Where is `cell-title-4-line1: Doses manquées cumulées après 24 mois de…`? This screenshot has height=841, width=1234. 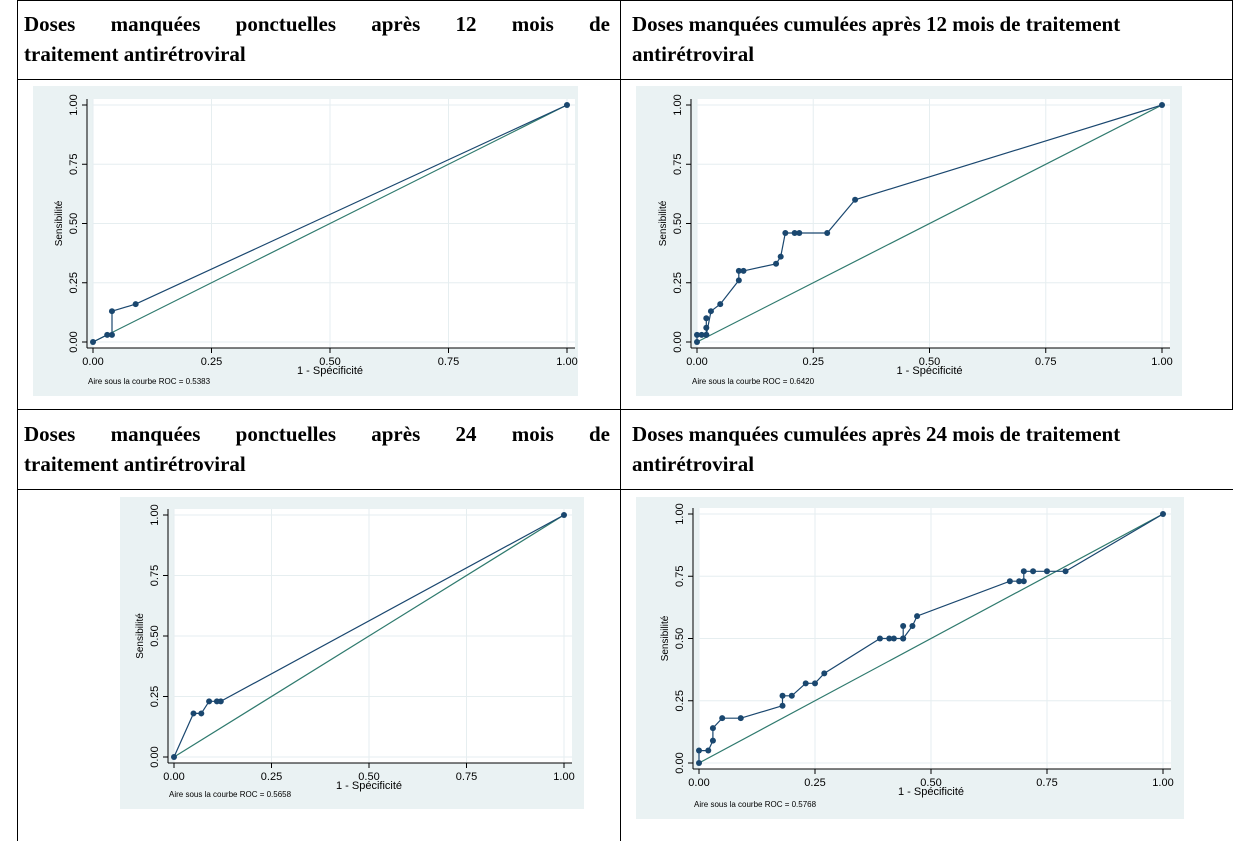 cell-title-4-line1: Doses manquées cumulées après 24 mois de… is located at coordinates (876, 434).